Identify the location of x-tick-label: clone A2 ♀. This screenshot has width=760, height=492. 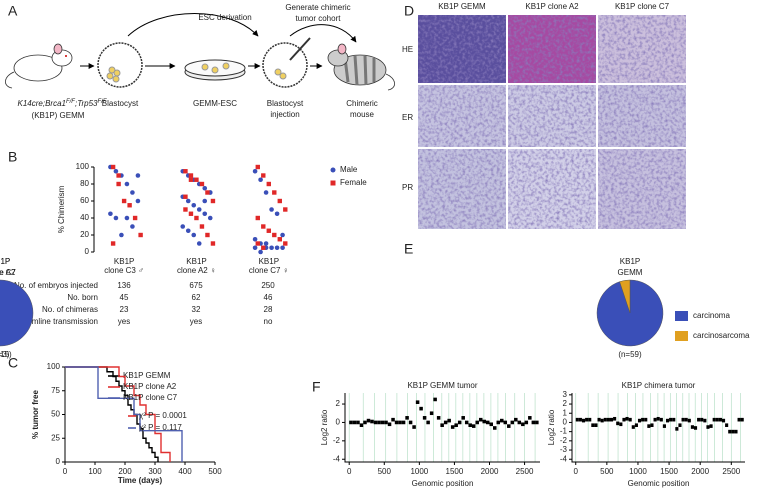
(196, 270).